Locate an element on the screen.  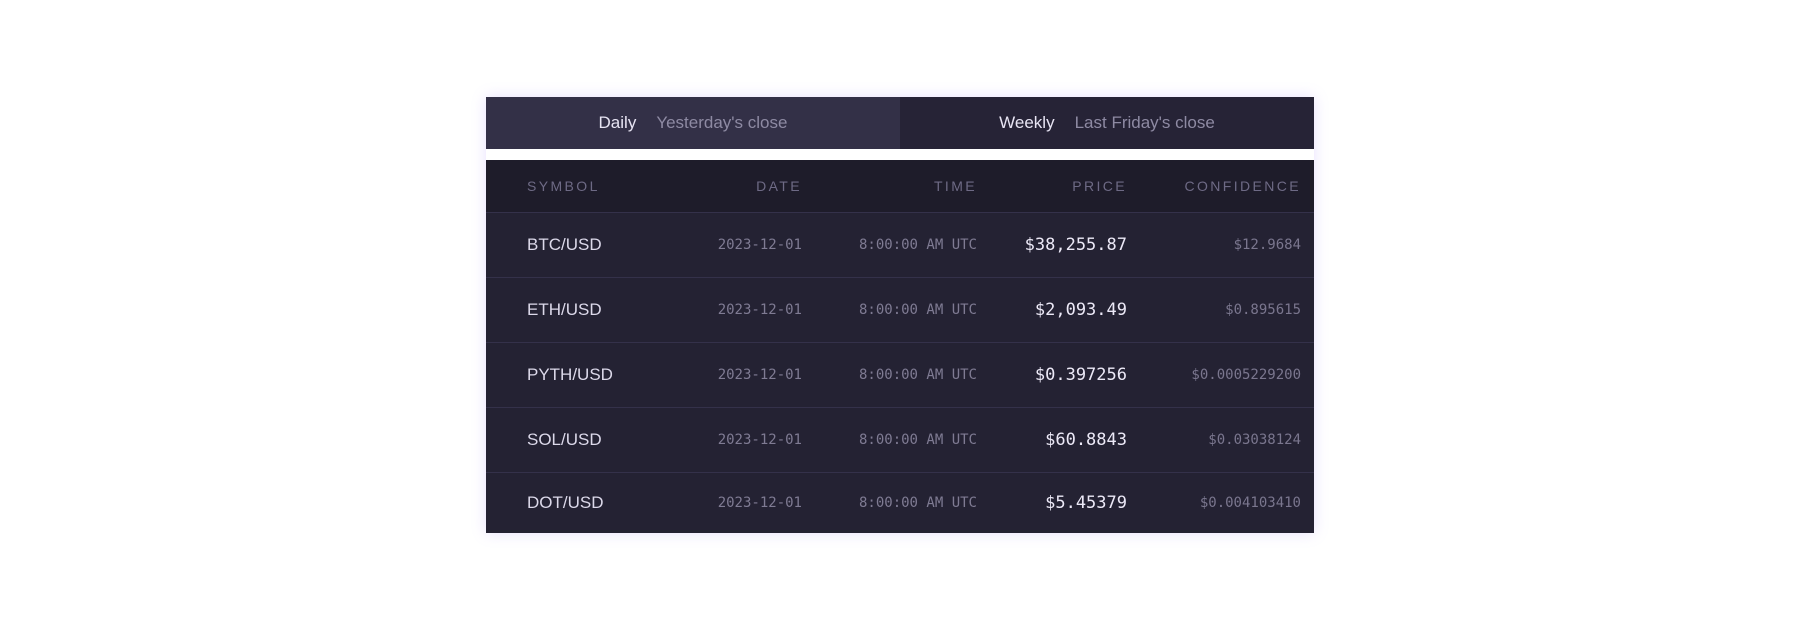
tab-weekly-label: Weekly is located at coordinates (1027, 122).